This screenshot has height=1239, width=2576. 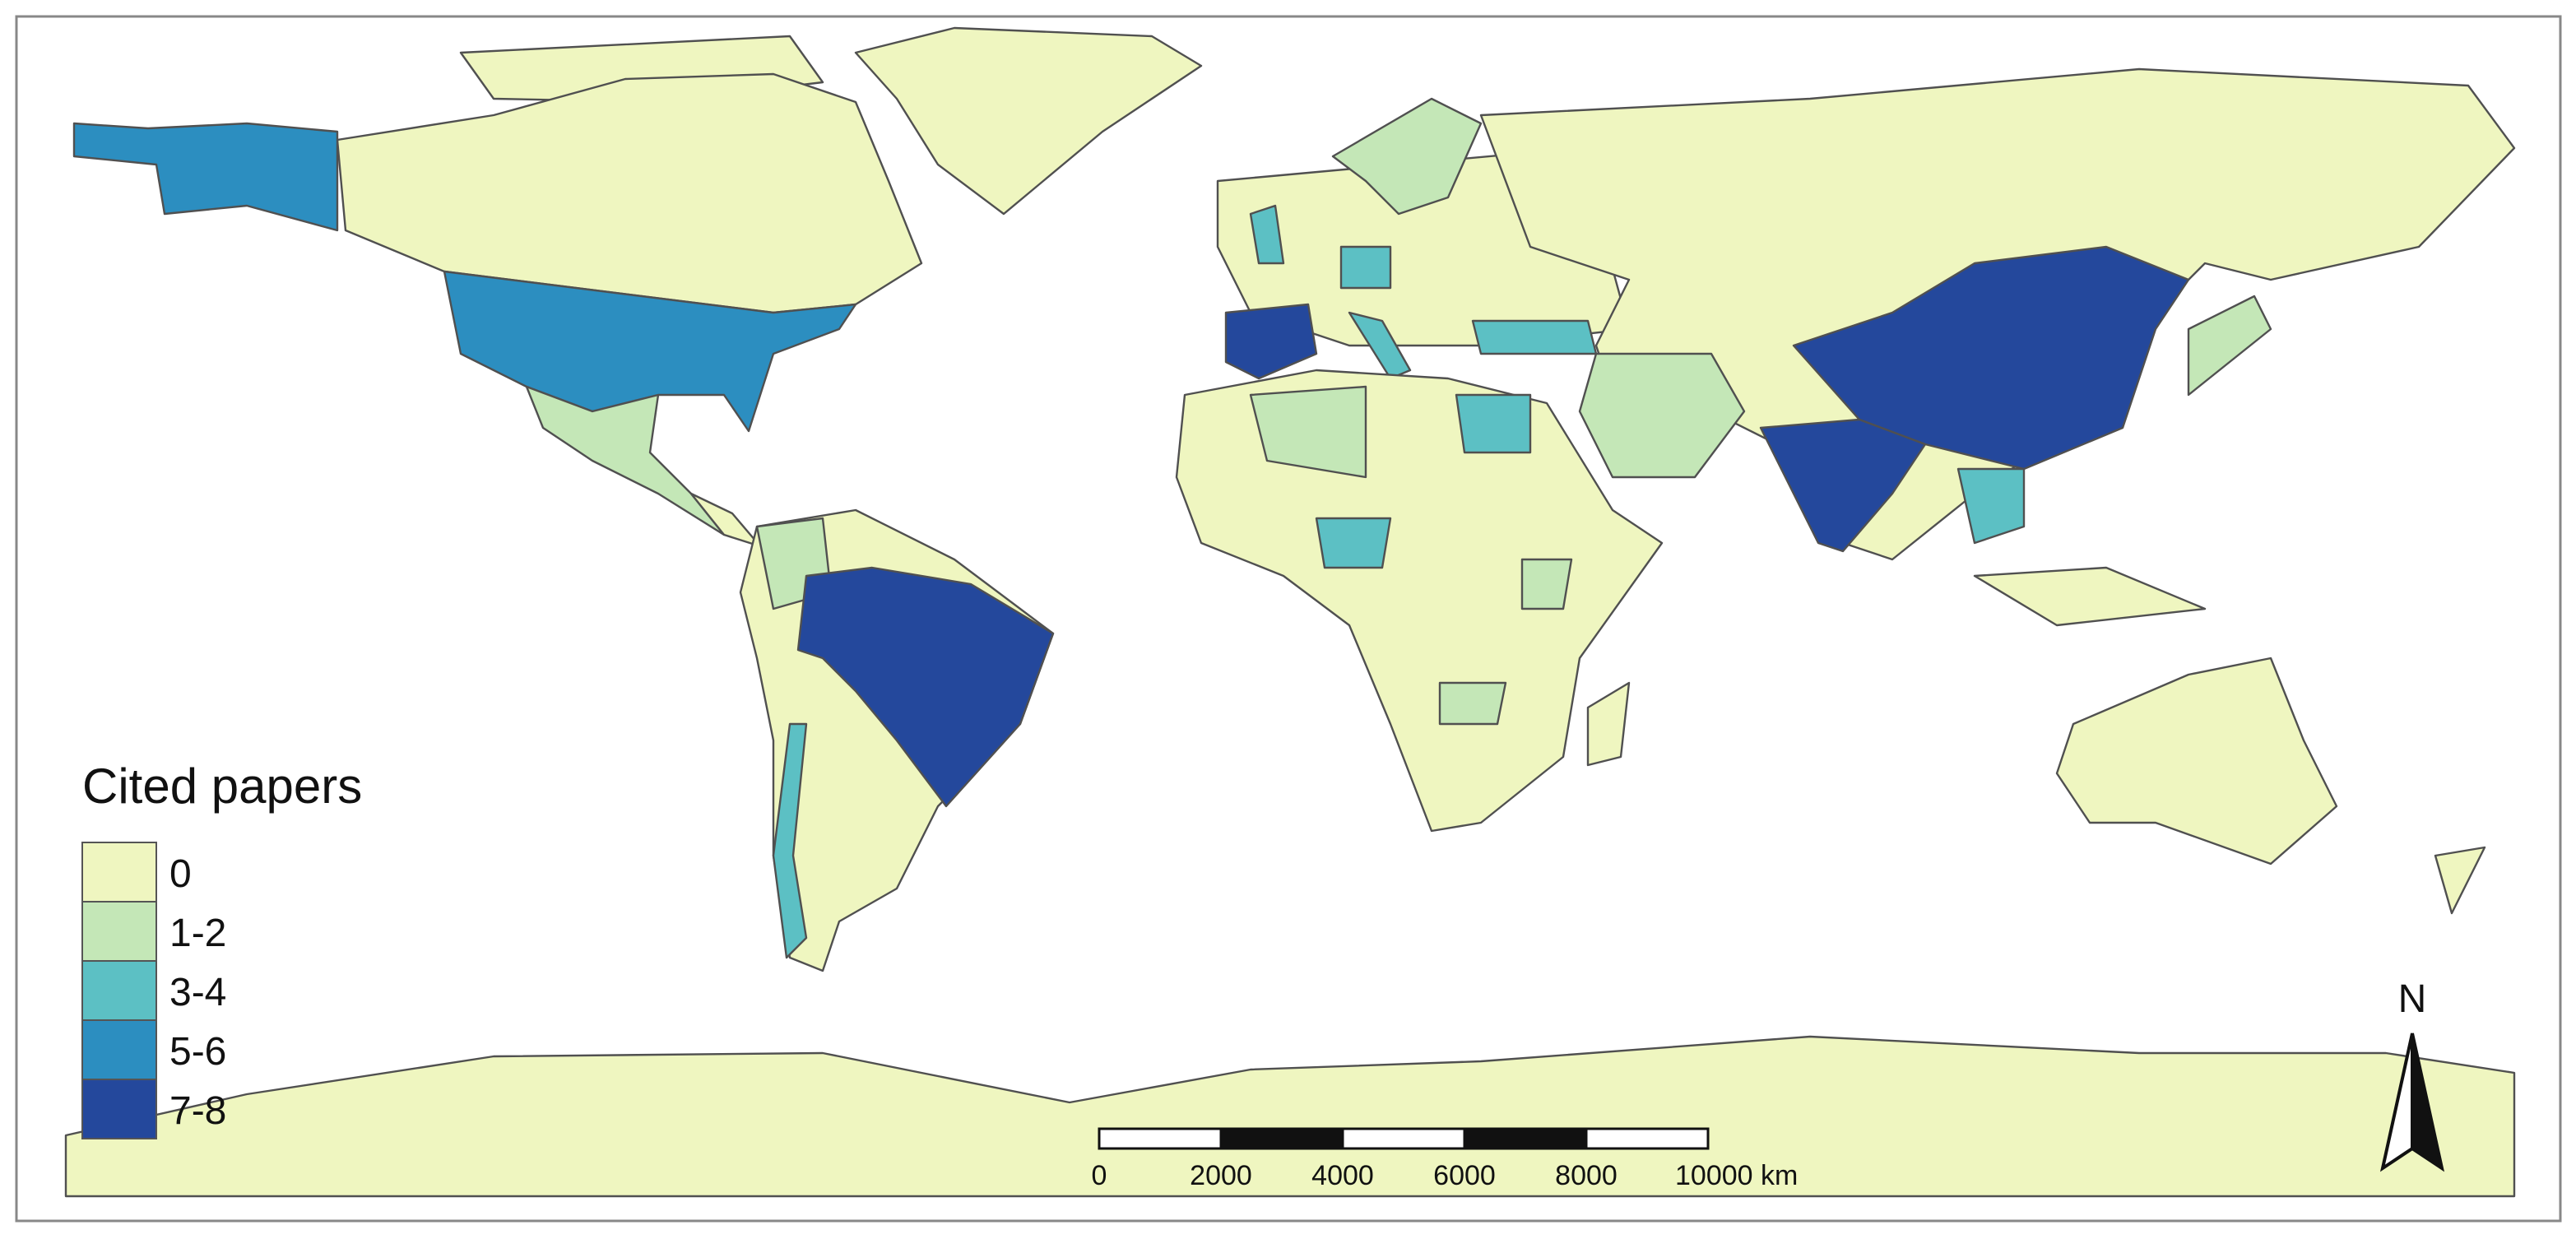 What do you see at coordinates (1609, 724) in the screenshot?
I see `madagascar` at bounding box center [1609, 724].